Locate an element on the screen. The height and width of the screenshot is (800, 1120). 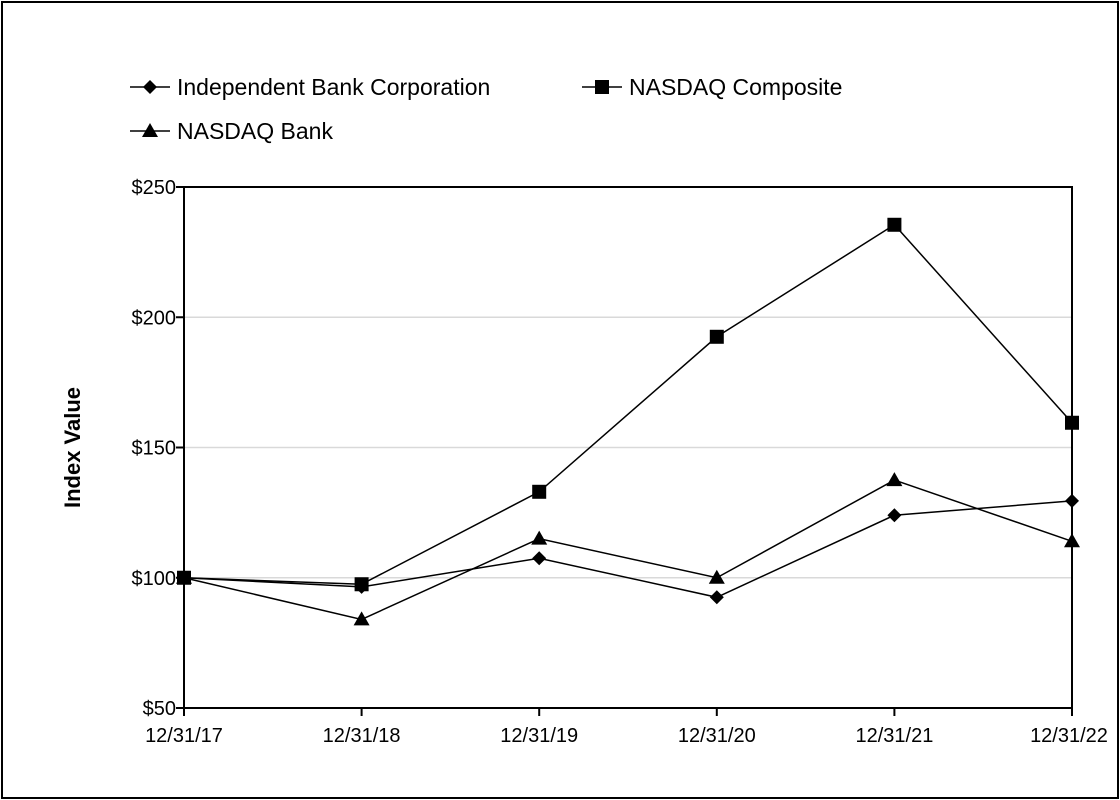
y-axis-label: Index Value is located at coordinates (72, 447).